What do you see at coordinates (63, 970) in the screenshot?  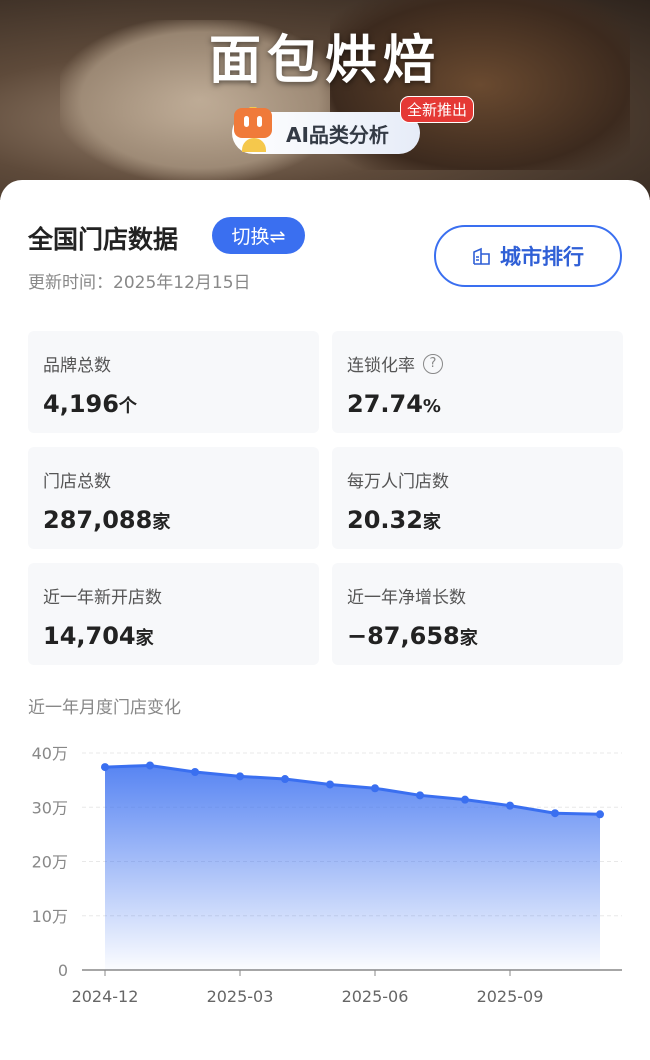 I see `y-tick-label: 0` at bounding box center [63, 970].